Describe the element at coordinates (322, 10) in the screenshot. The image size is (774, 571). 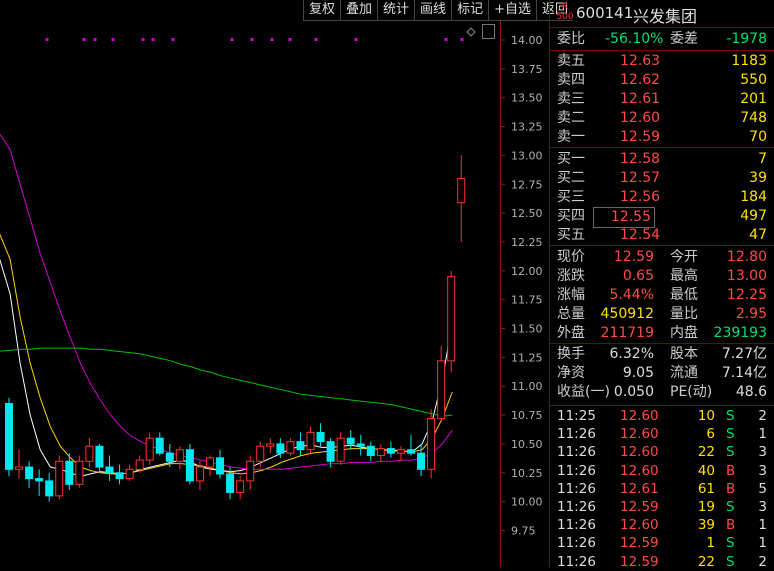
I see `restore-rights-button: 复权` at that location.